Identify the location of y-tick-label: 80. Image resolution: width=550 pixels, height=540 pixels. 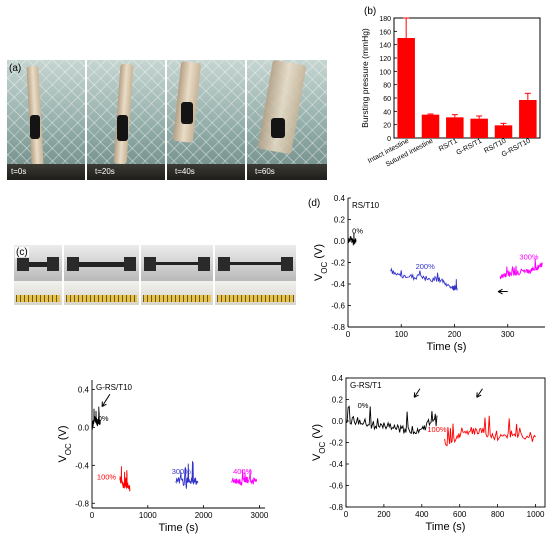
(387, 86).